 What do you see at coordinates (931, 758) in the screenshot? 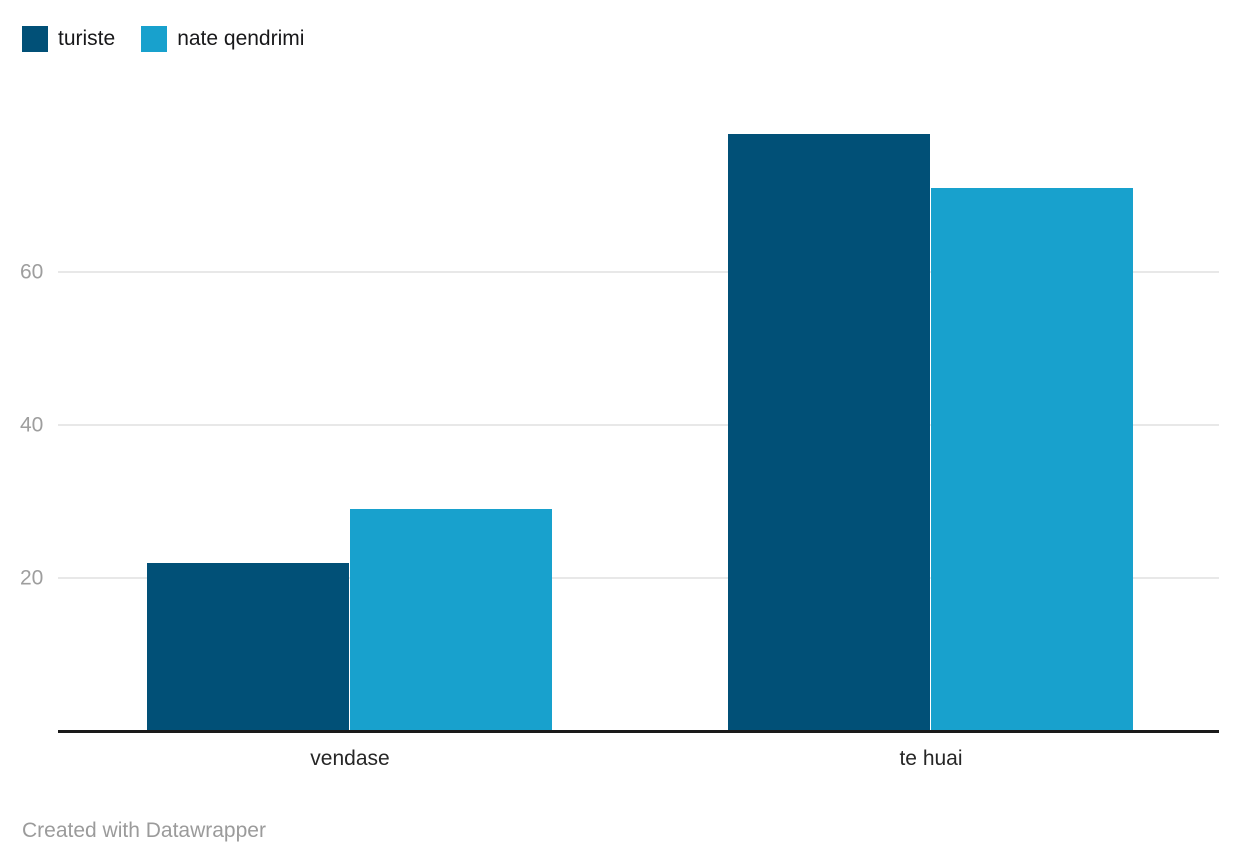
I see `category-label-te-huai: te huai` at bounding box center [931, 758].